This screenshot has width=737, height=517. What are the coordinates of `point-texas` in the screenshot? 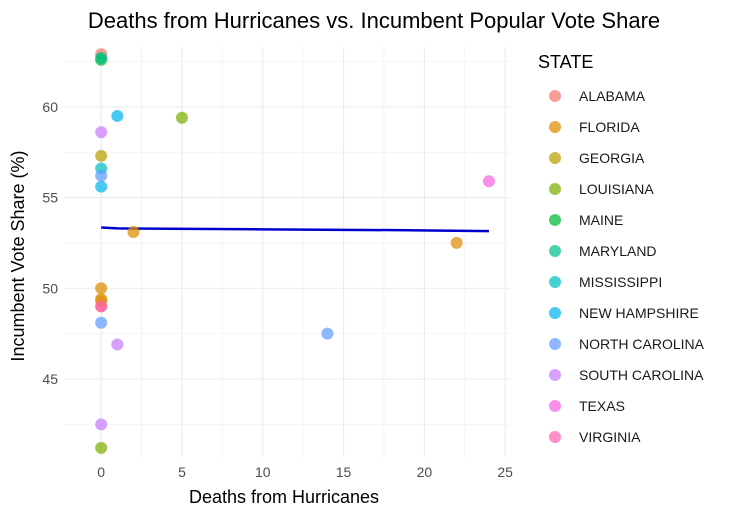 It's located at (488, 181).